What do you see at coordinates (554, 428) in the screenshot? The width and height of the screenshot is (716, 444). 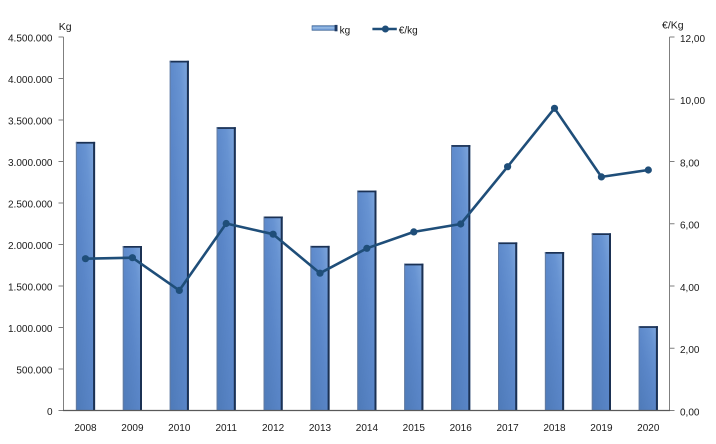 I see `svg-text: 2018` at bounding box center [554, 428].